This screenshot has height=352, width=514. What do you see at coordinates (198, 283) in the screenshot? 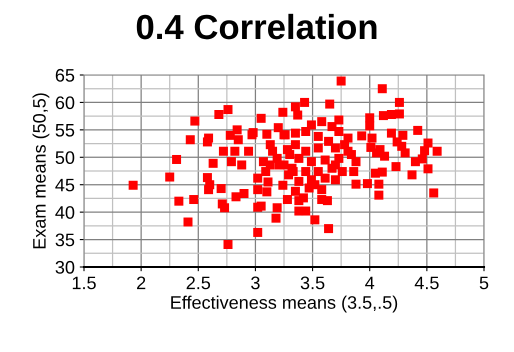
I see `x-tick-label: 2.5` at bounding box center [198, 283].